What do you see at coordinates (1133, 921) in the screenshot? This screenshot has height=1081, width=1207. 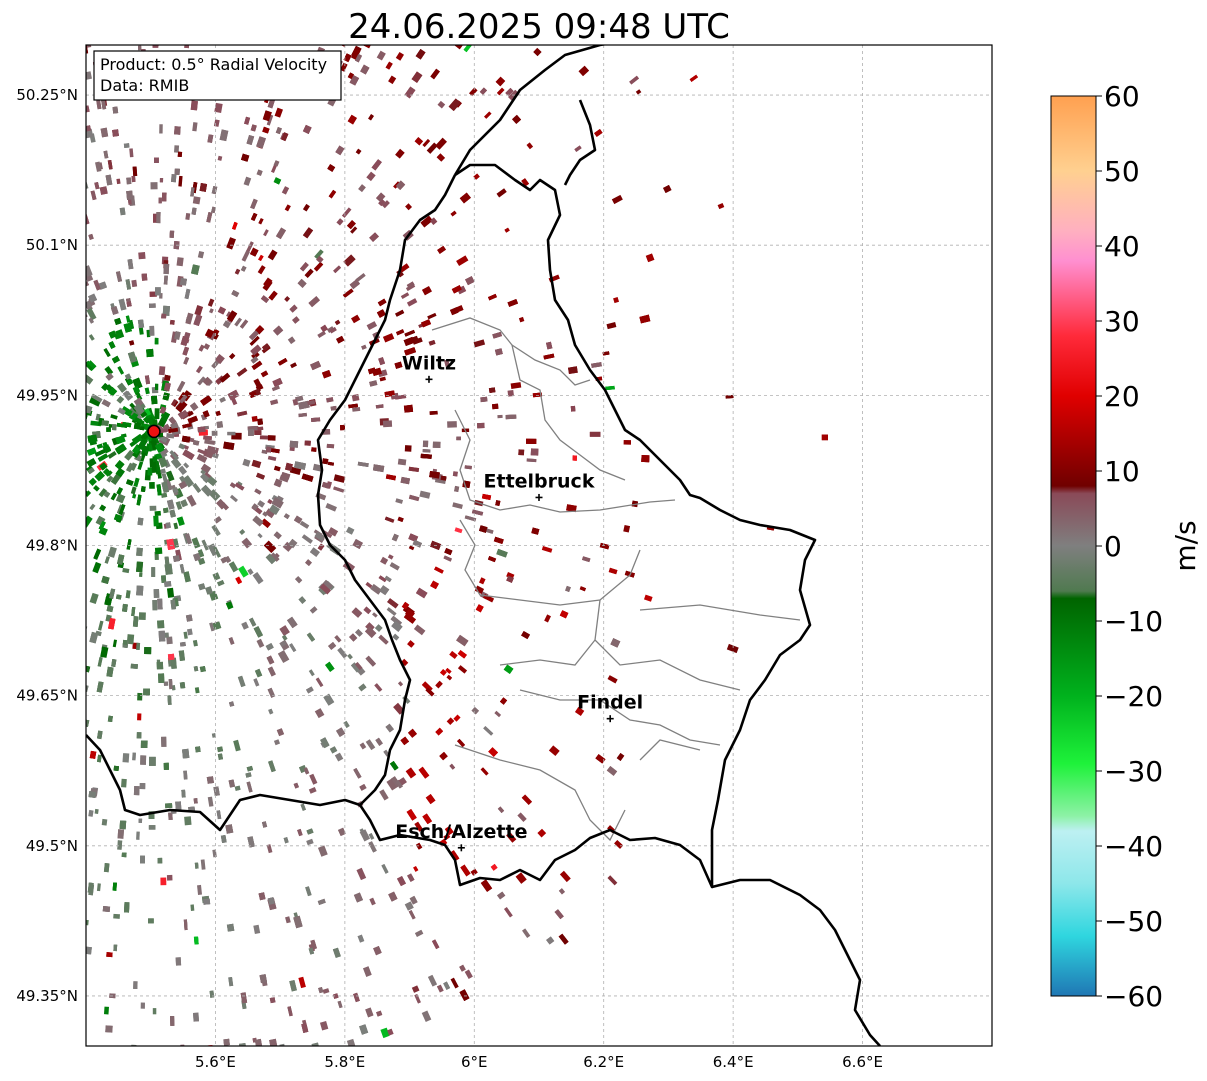 I see `colorbar-tick-label: −50` at bounding box center [1133, 921].